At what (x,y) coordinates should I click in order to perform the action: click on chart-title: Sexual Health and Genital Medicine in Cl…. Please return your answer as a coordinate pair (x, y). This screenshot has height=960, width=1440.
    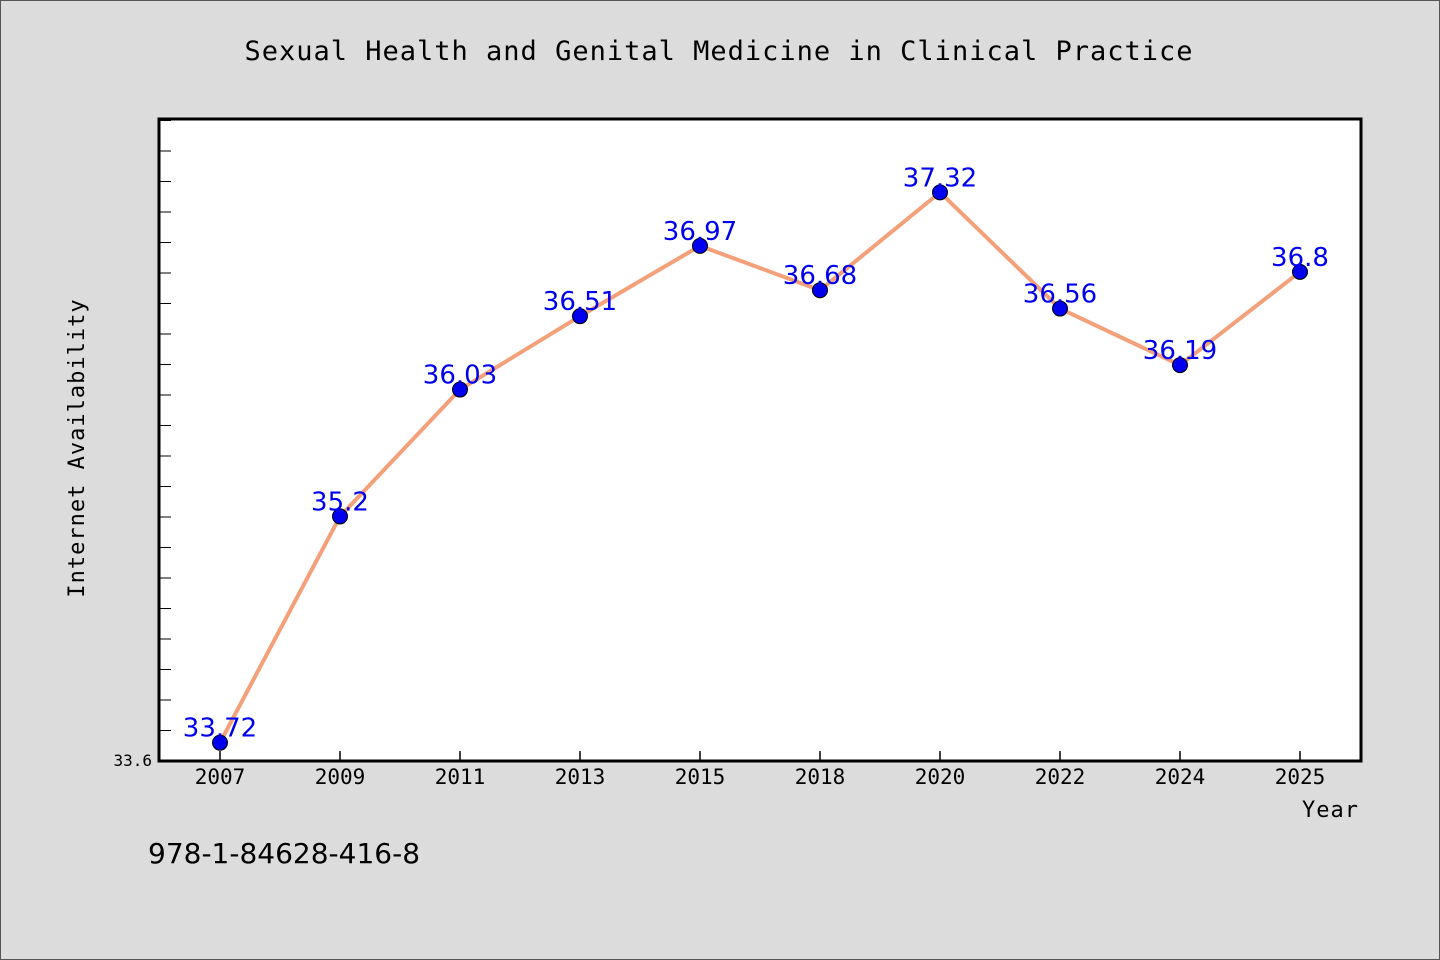
    Looking at the image, I should click on (718, 51).